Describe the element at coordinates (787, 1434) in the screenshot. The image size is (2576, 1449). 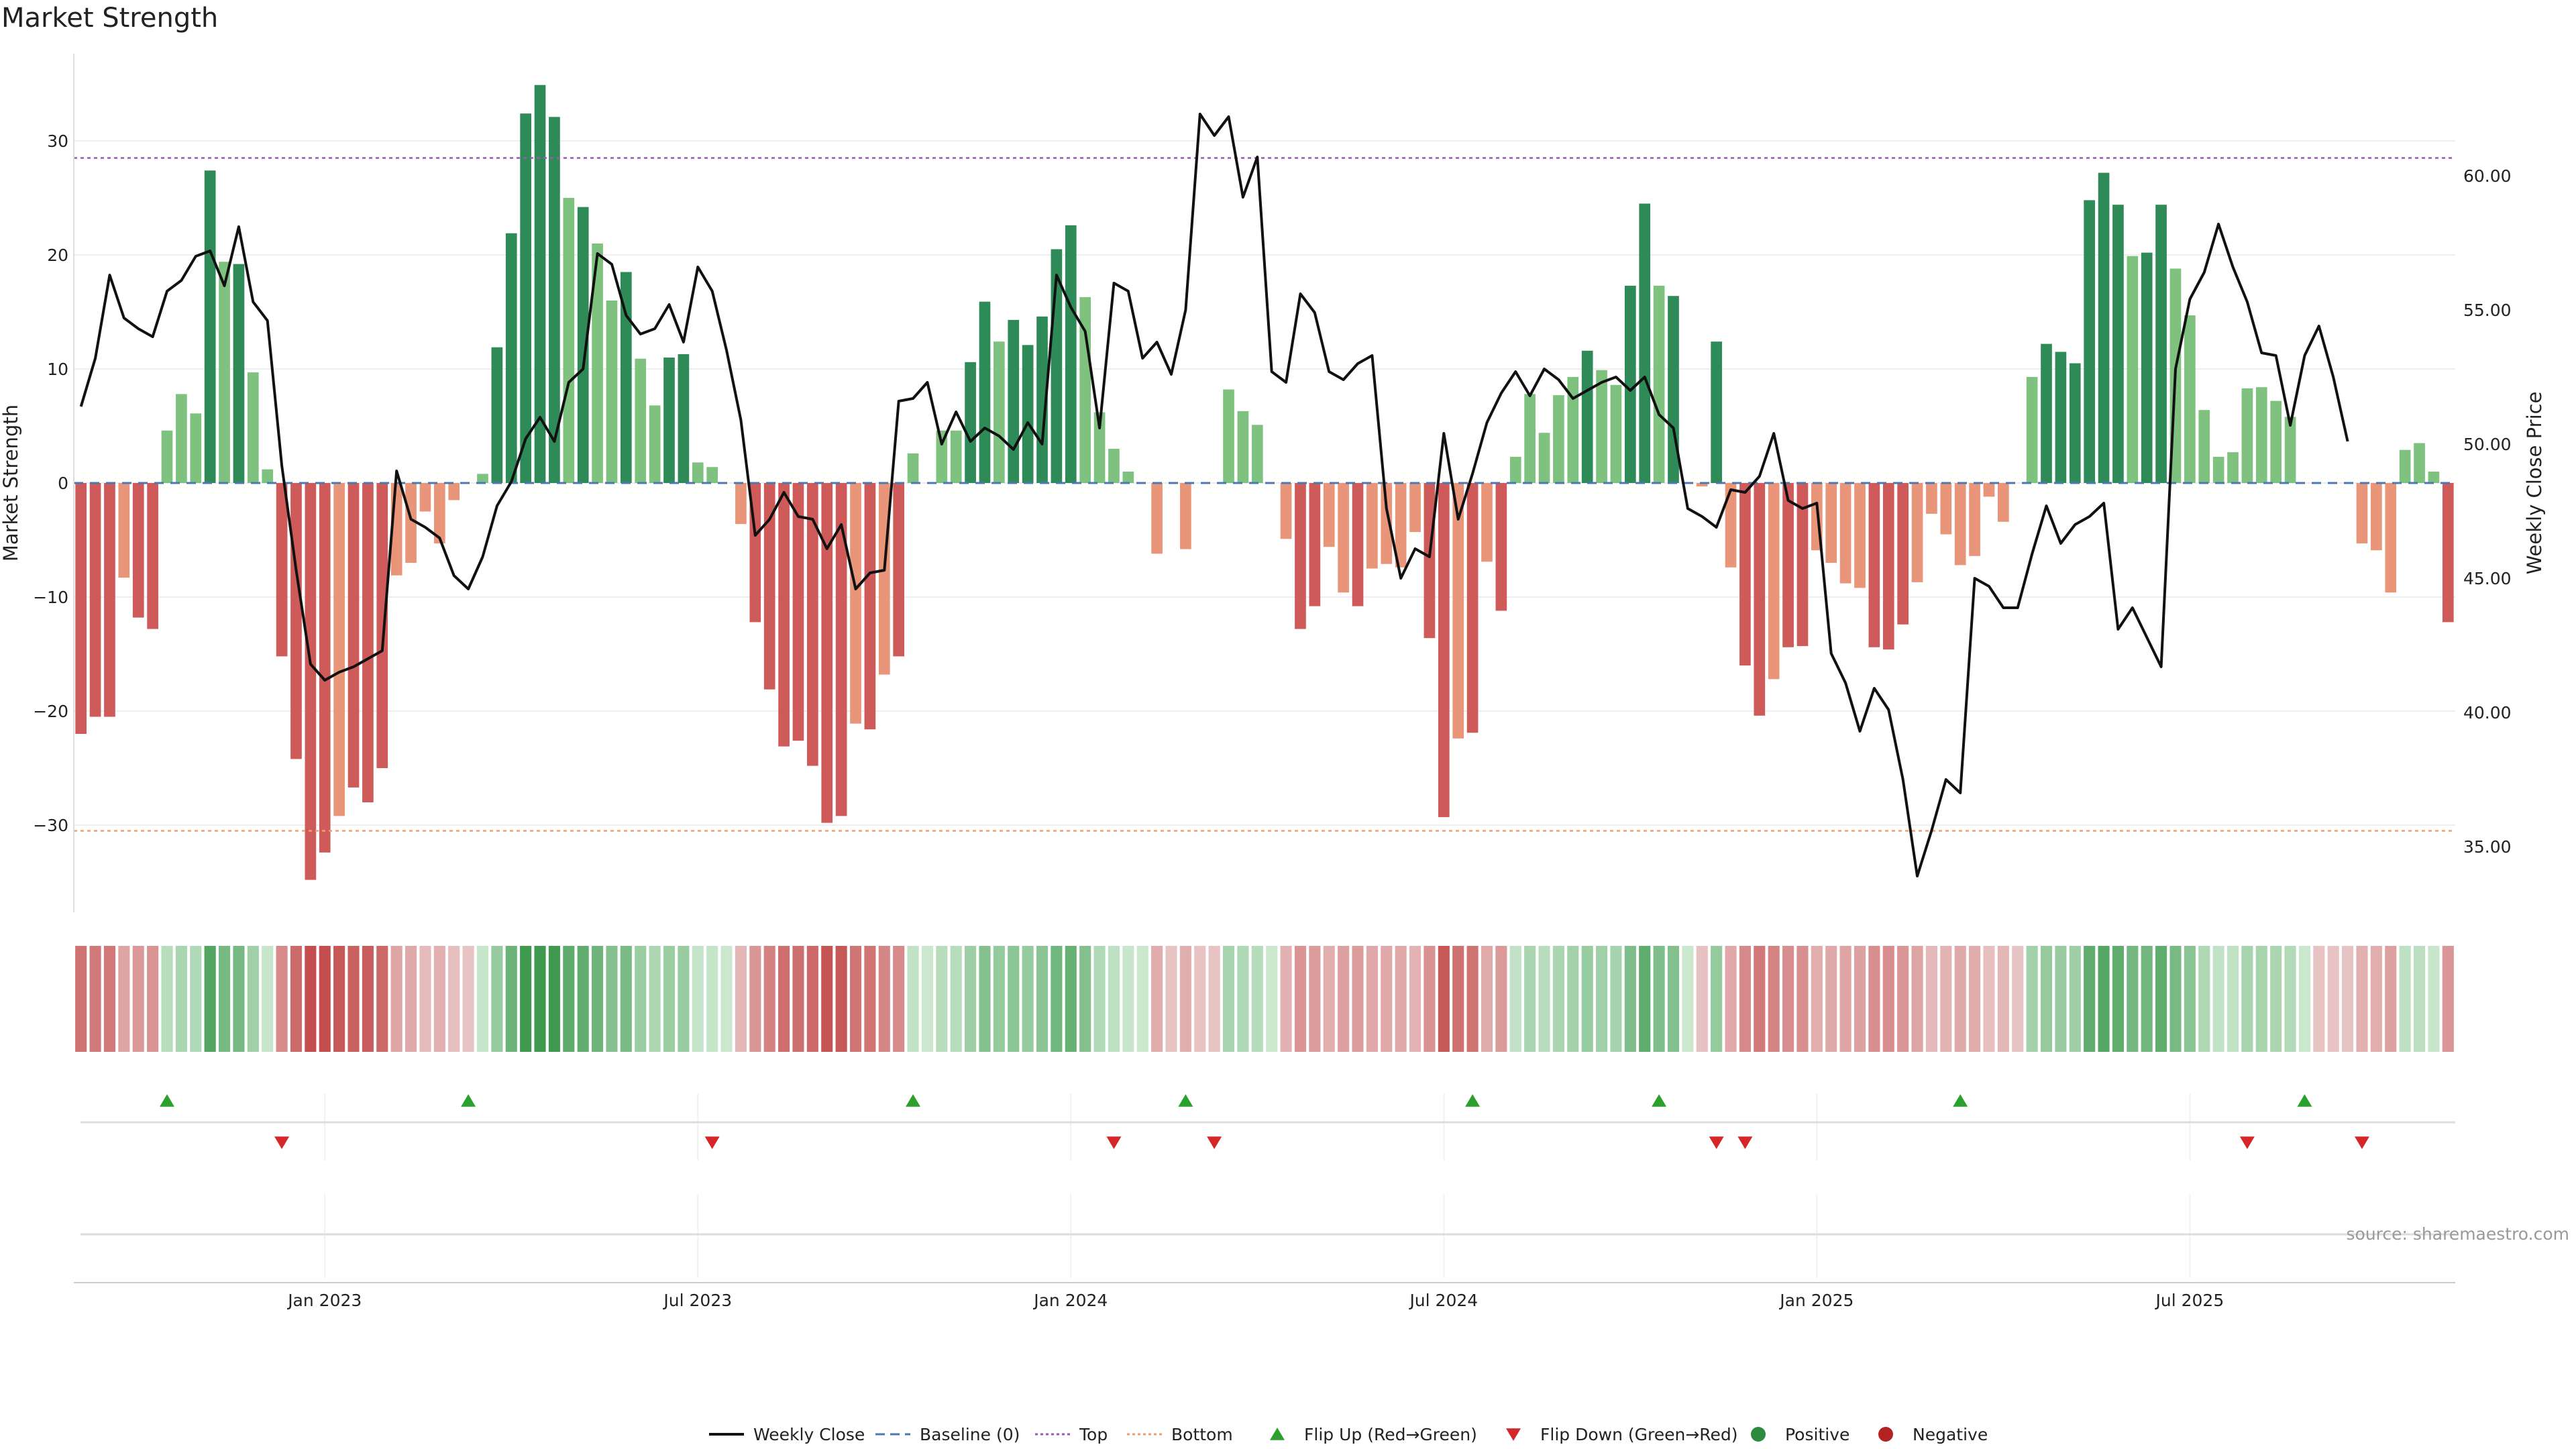
I see `legend-item: Weekly Close` at that location.